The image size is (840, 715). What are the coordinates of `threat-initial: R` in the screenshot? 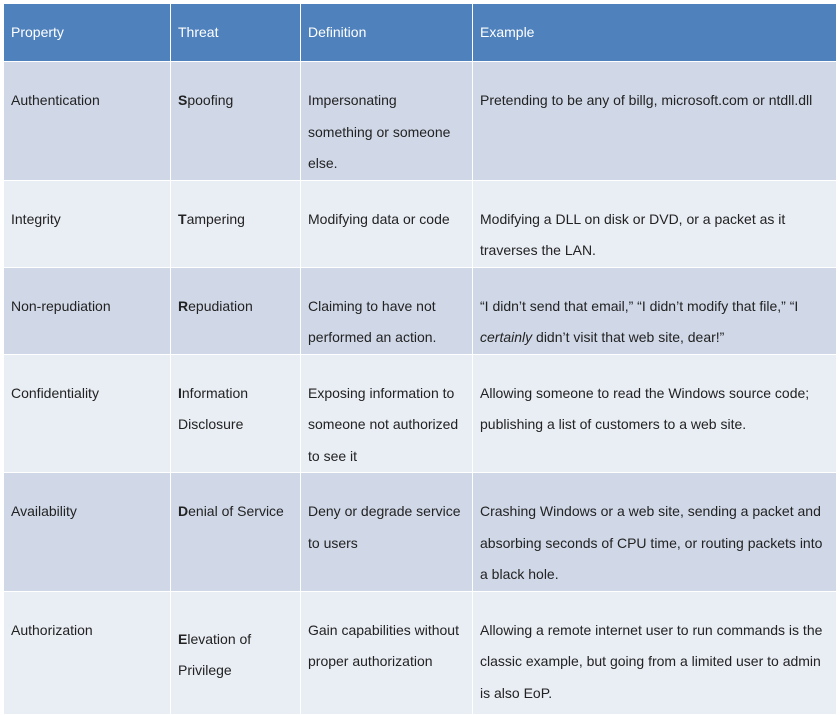 It's located at (183, 305).